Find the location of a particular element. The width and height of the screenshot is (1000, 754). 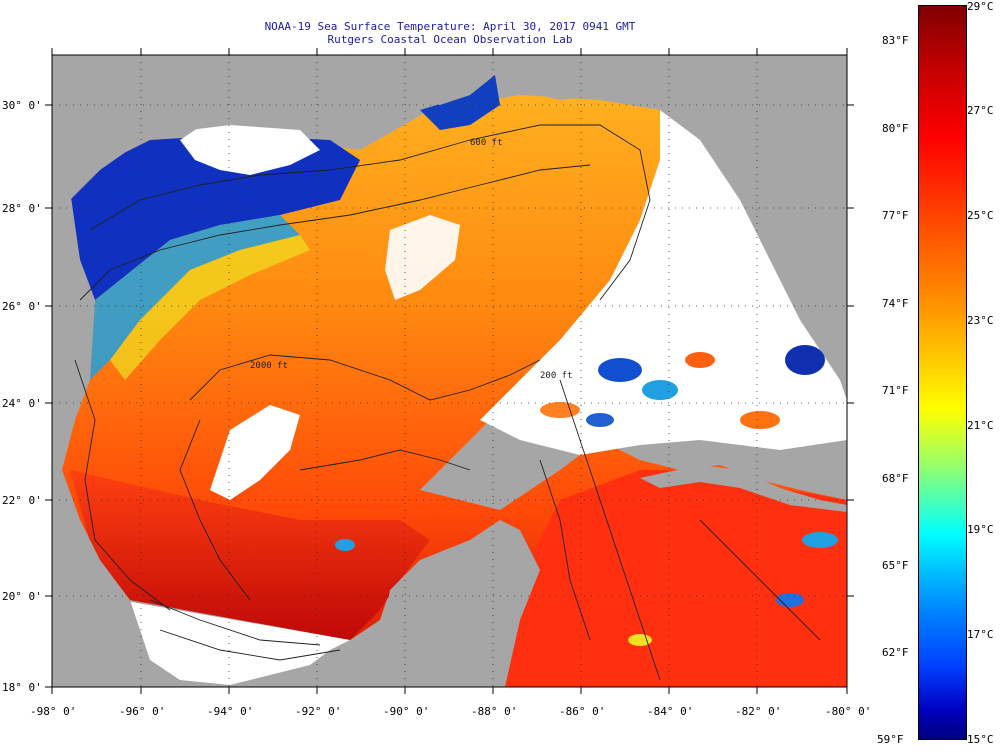

colorbar-f-label: 77°F is located at coordinates (895, 215).